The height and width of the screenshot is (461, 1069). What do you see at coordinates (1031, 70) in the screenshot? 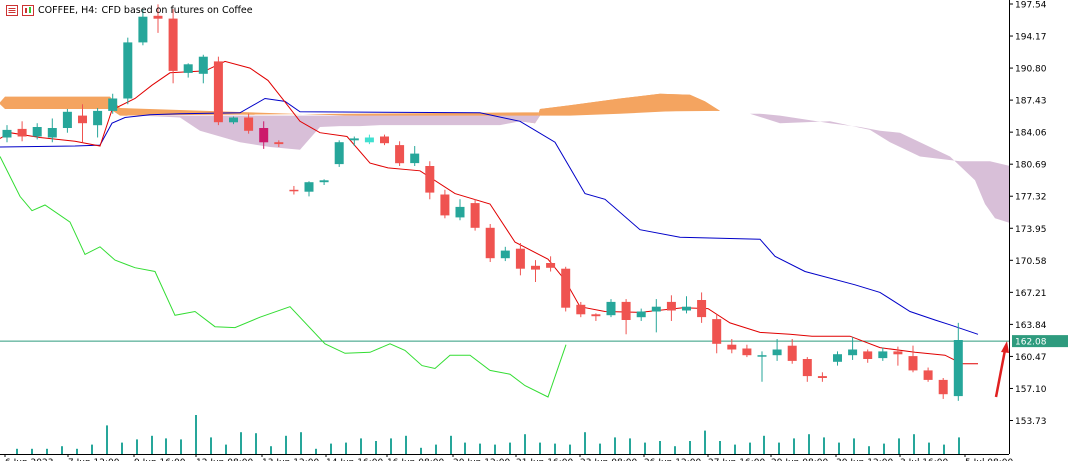
I see `y-tick-label: 190.80` at bounding box center [1031, 70].